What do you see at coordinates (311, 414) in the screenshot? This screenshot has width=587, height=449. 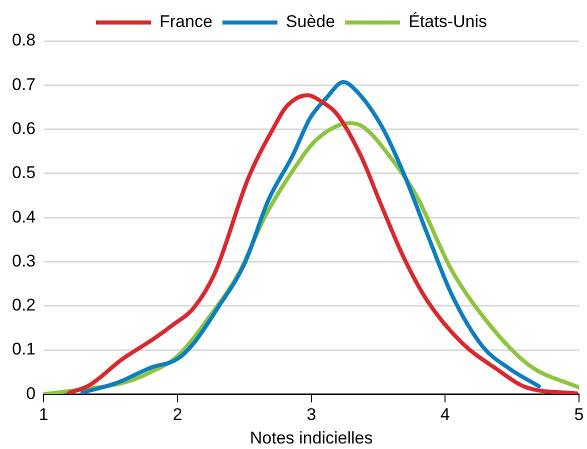 I see `x-tick-label: 3` at bounding box center [311, 414].